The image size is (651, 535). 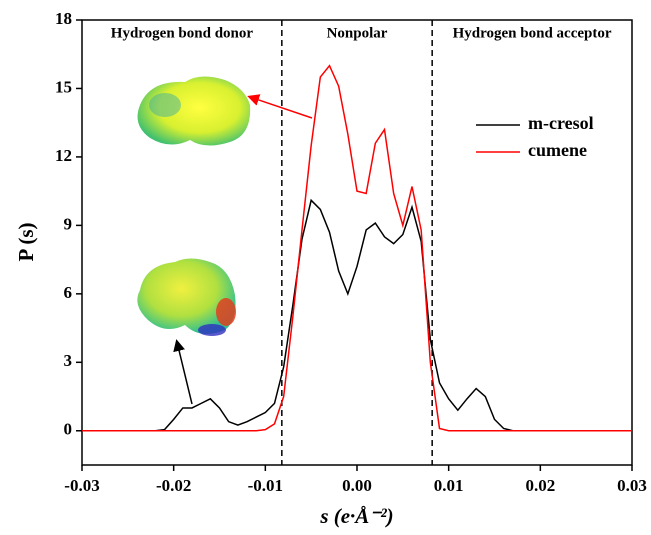 What do you see at coordinates (68, 223) in the screenshot?
I see `y-tick-label: 9` at bounding box center [68, 223].